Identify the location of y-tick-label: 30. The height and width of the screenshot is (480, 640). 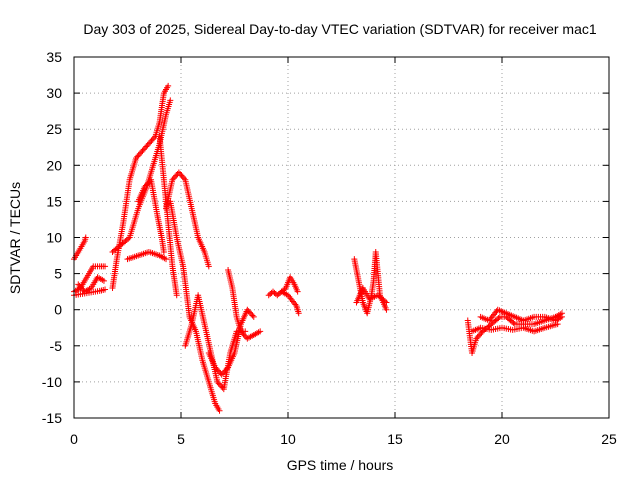
(54, 93).